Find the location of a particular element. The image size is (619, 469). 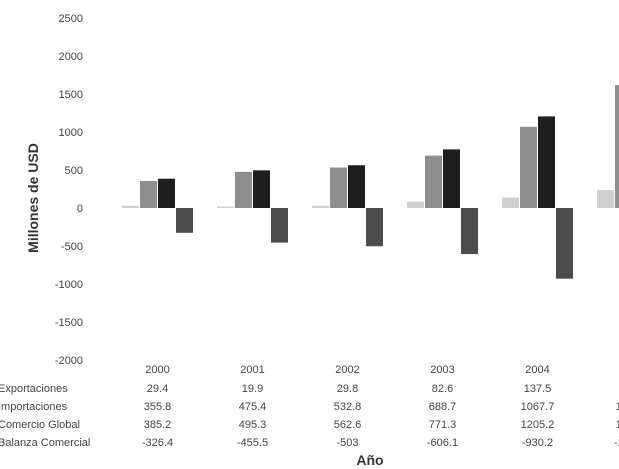

bar-importaciones-2000 is located at coordinates (148, 194).